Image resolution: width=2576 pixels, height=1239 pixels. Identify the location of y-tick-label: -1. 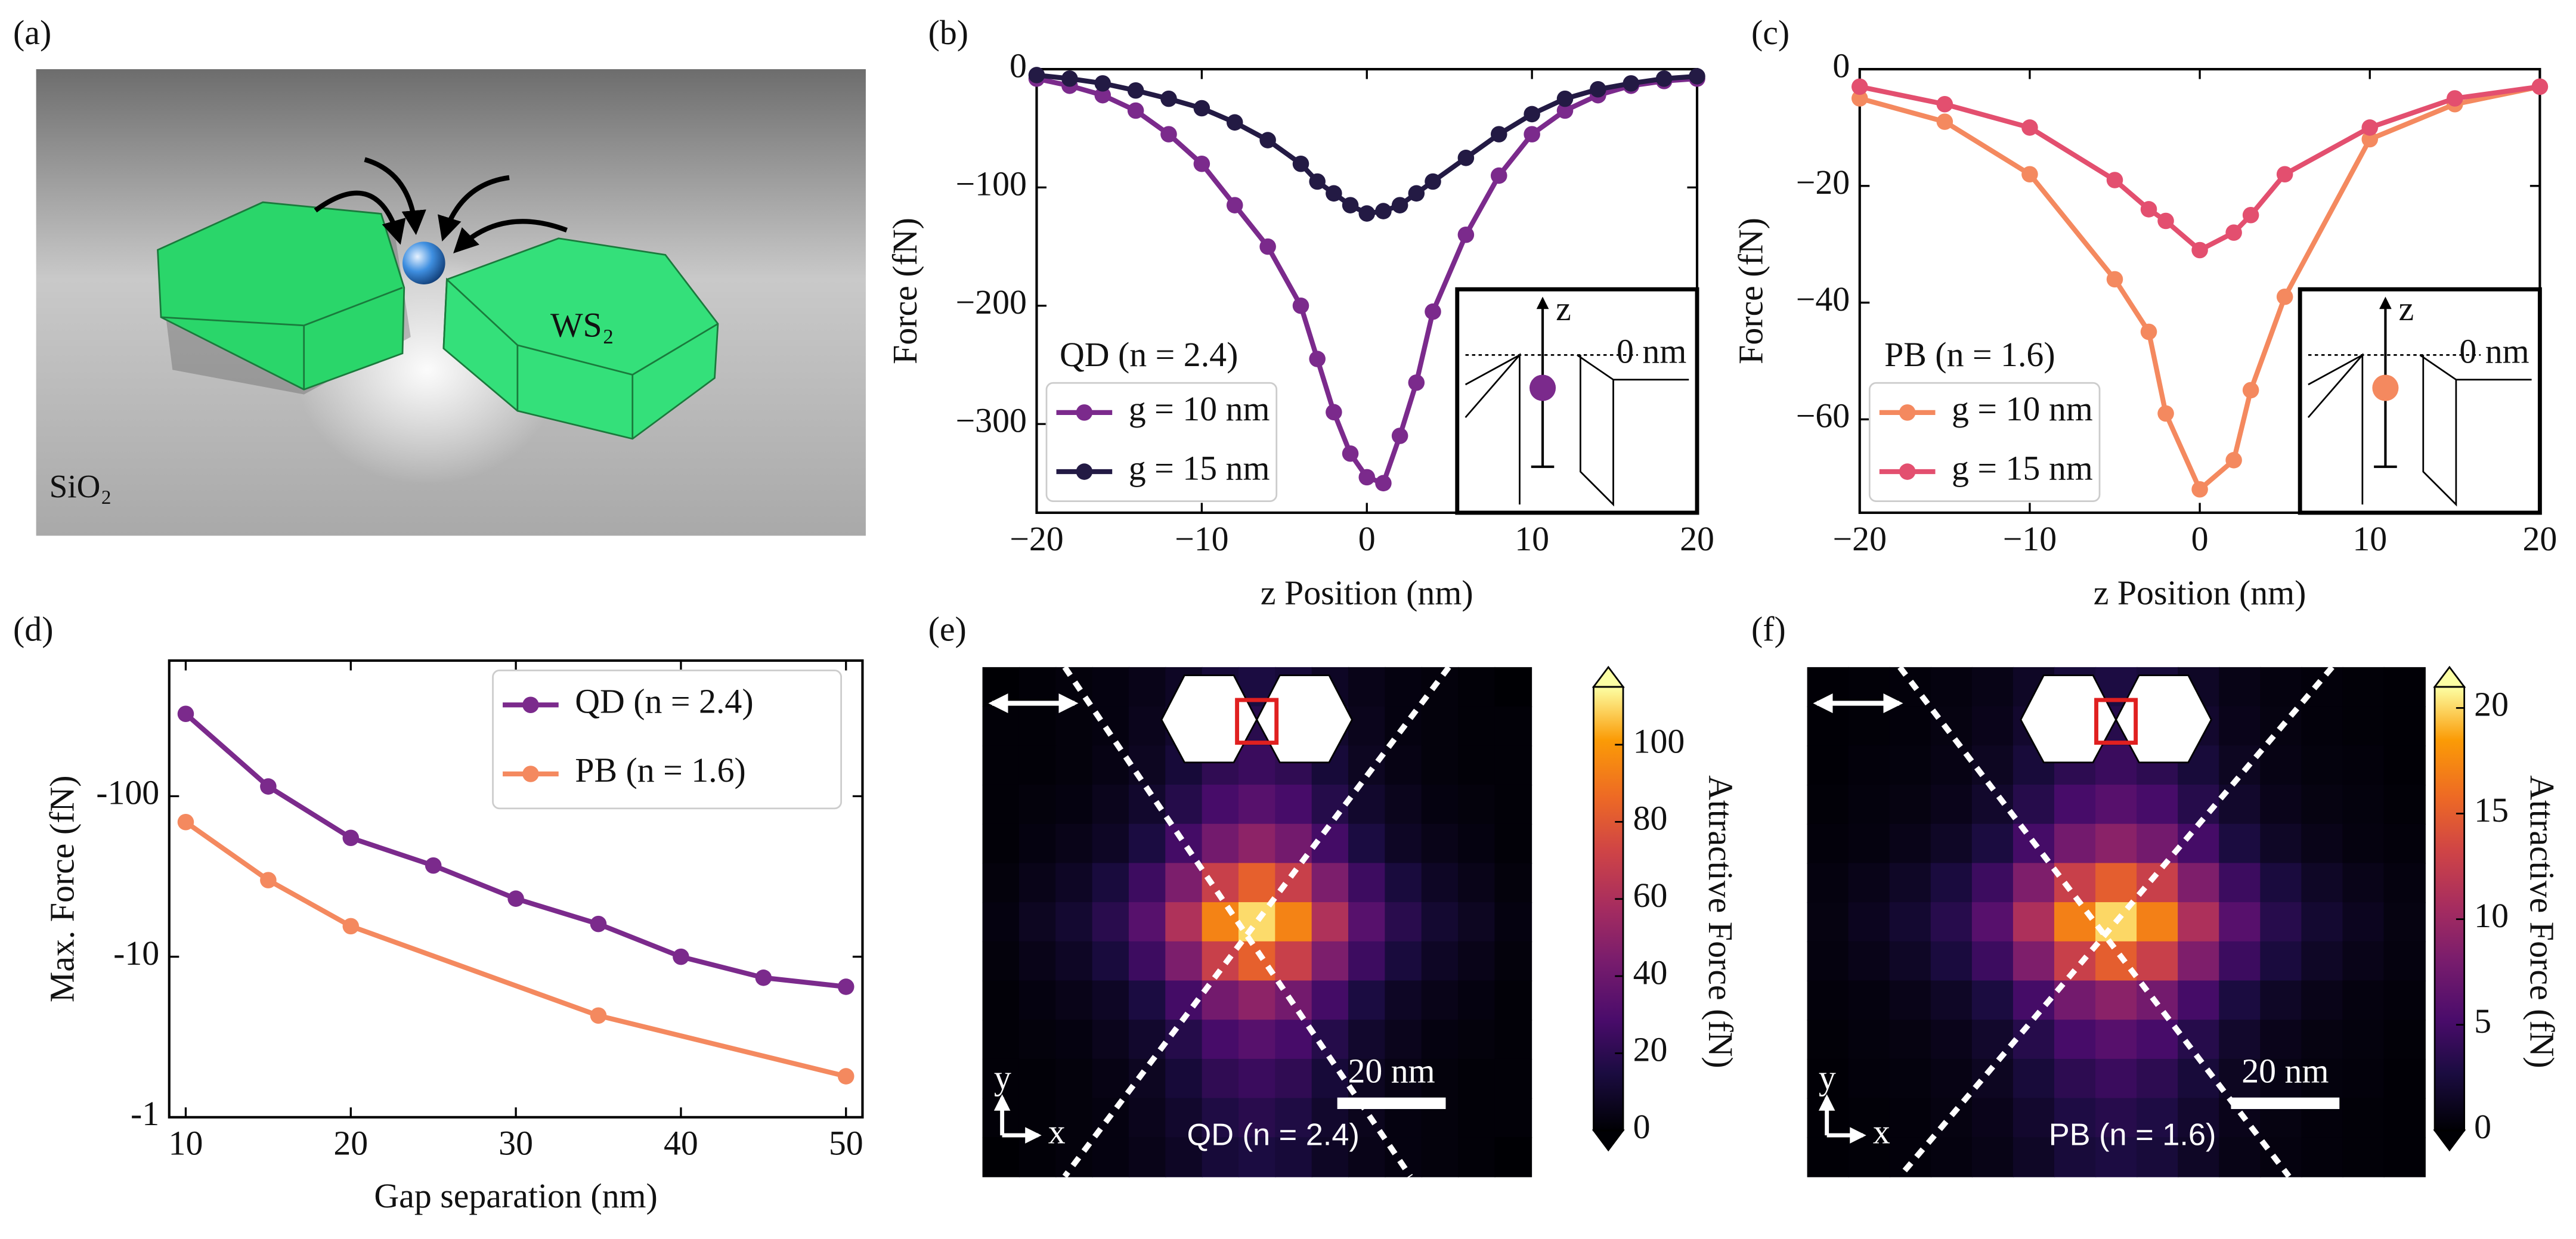
(145, 1113).